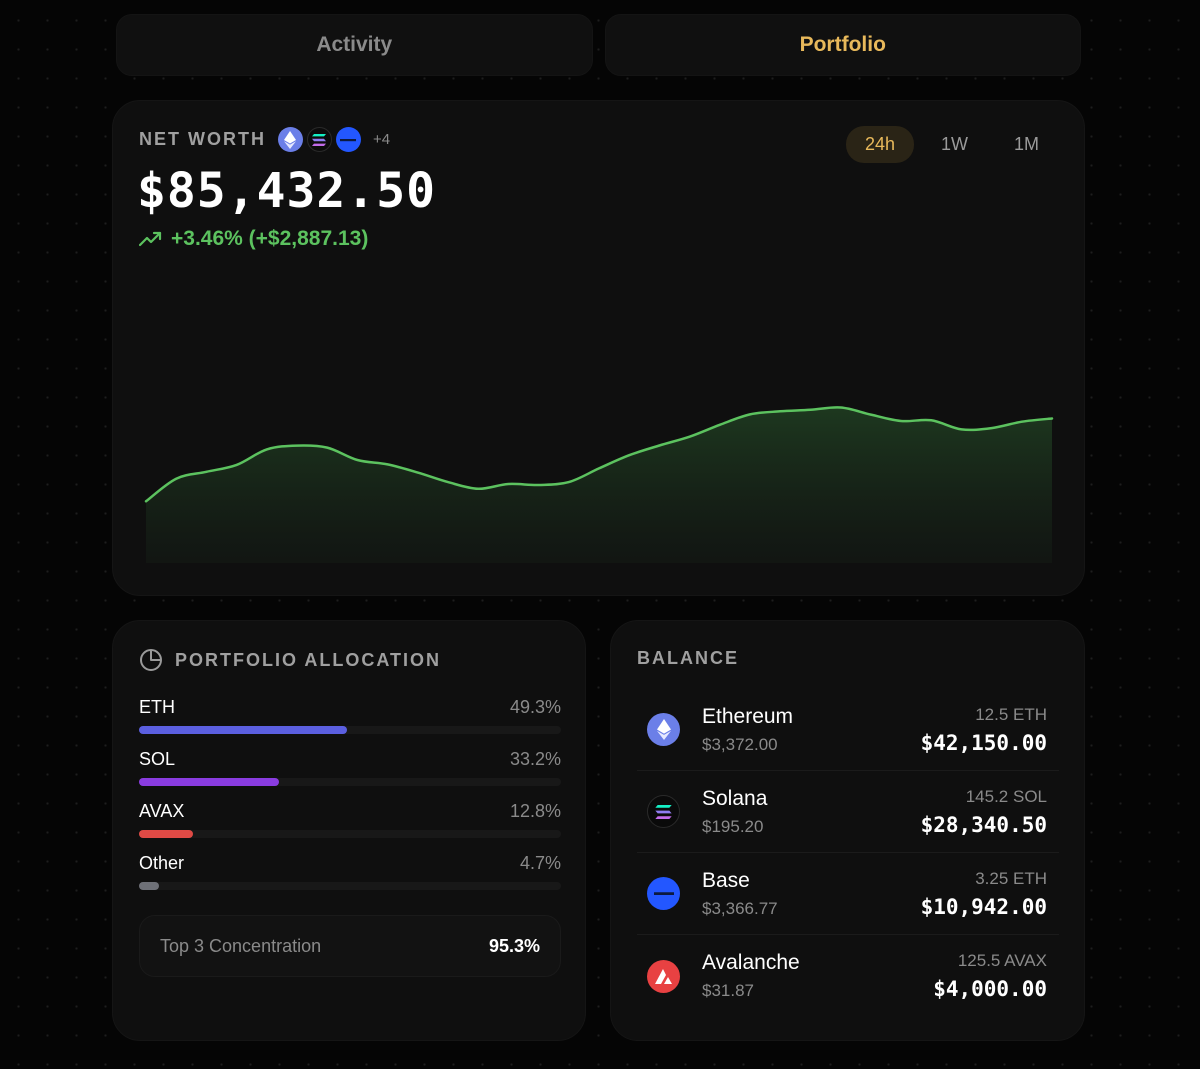  Describe the element at coordinates (688, 658) in the screenshot. I see `balance-title: BALANCE` at that location.